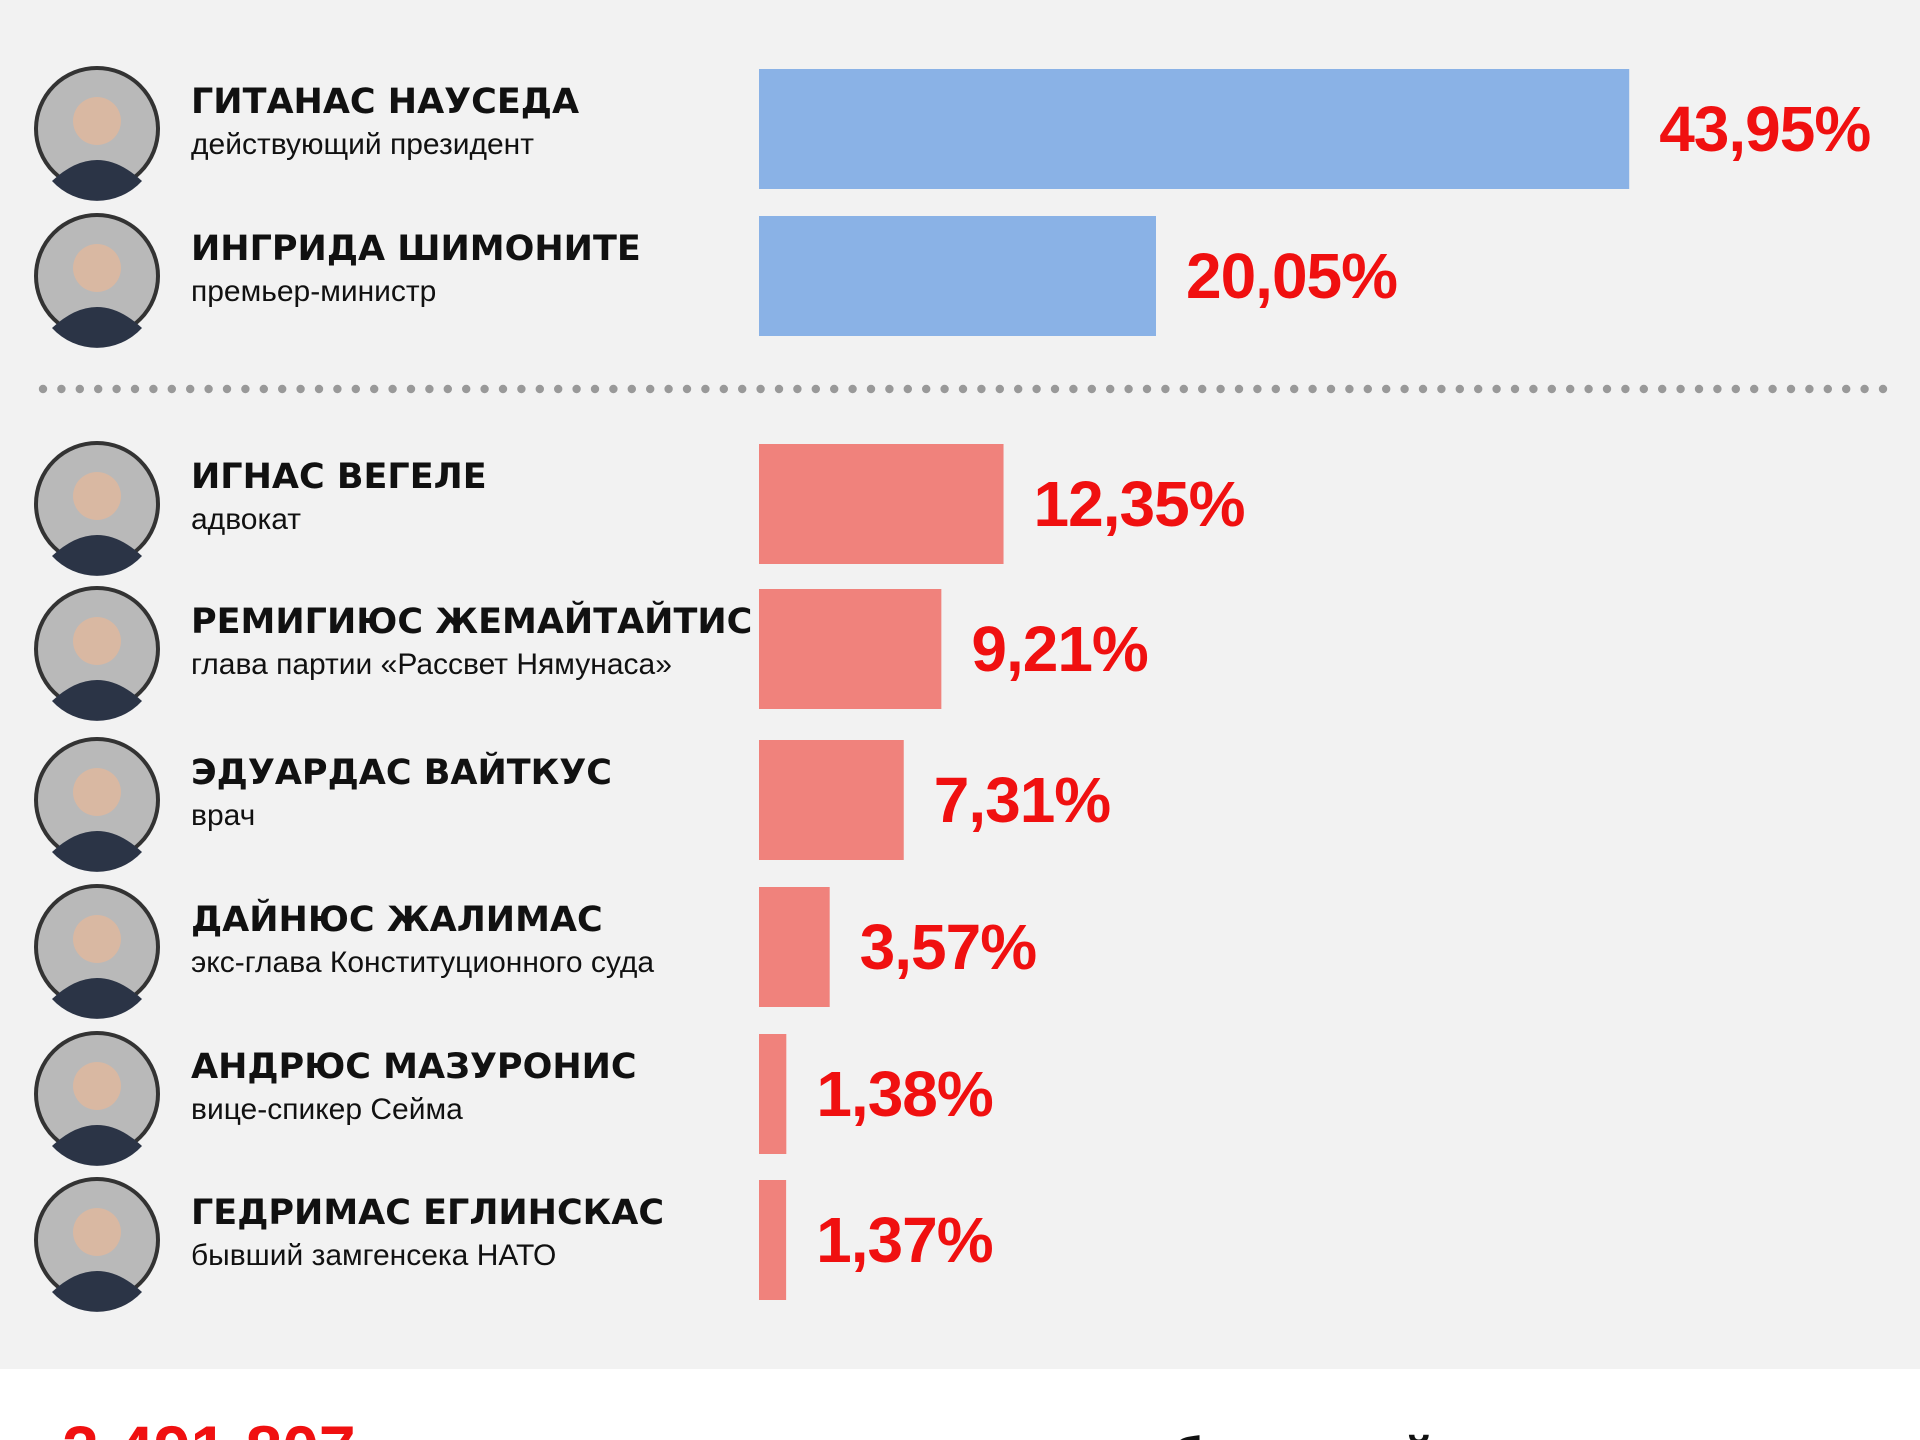  What do you see at coordinates (471, 621) in the screenshot?
I see `candidate-name: РЕМИГИЮС ЖЕМАЙТАЙТИС` at bounding box center [471, 621].